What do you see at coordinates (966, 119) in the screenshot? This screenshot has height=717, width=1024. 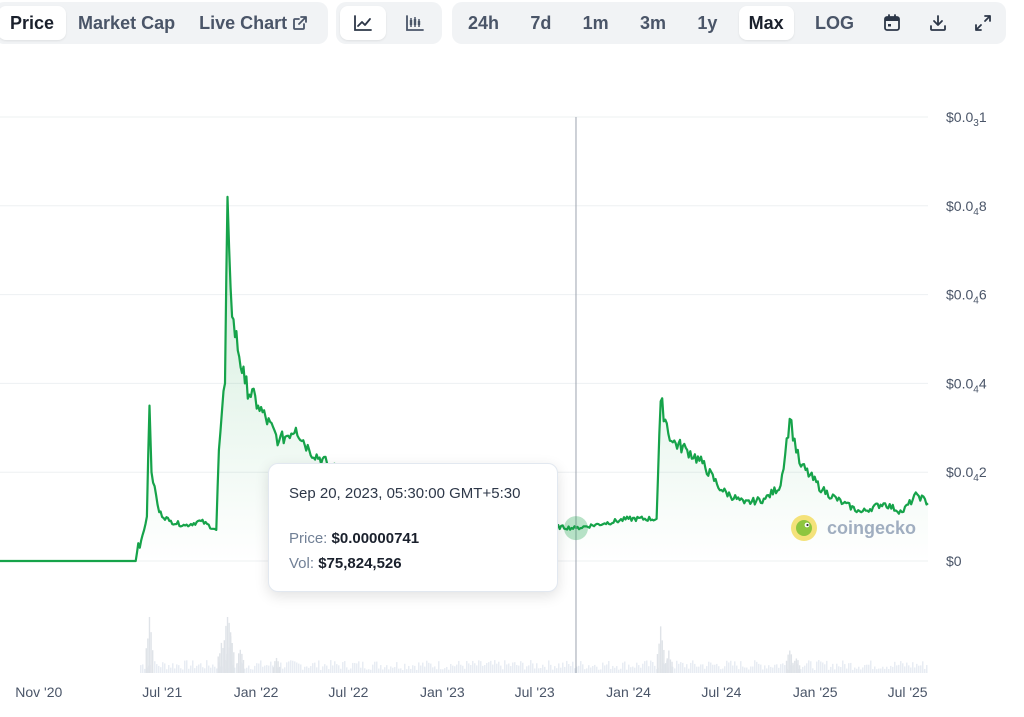 I see `y-tick-label: $0.031` at bounding box center [966, 119].